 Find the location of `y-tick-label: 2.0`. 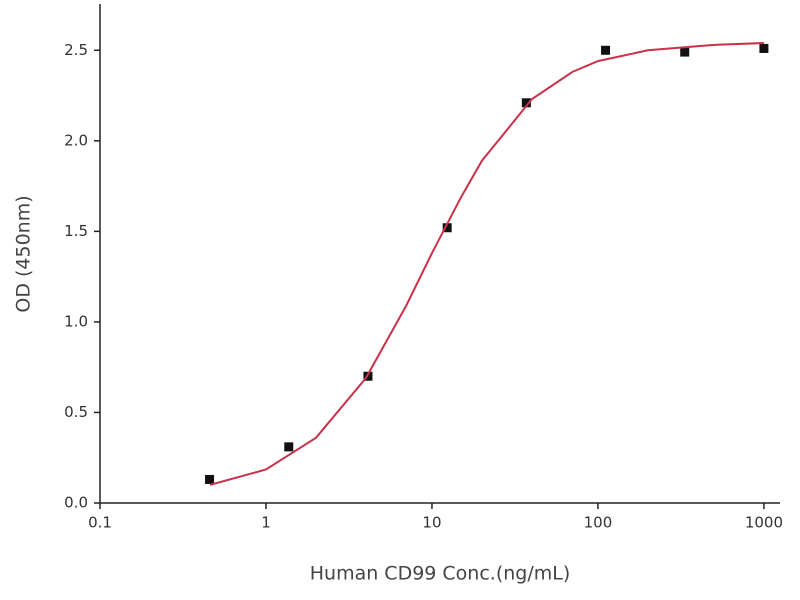

y-tick-label: 2.0 is located at coordinates (76, 140).